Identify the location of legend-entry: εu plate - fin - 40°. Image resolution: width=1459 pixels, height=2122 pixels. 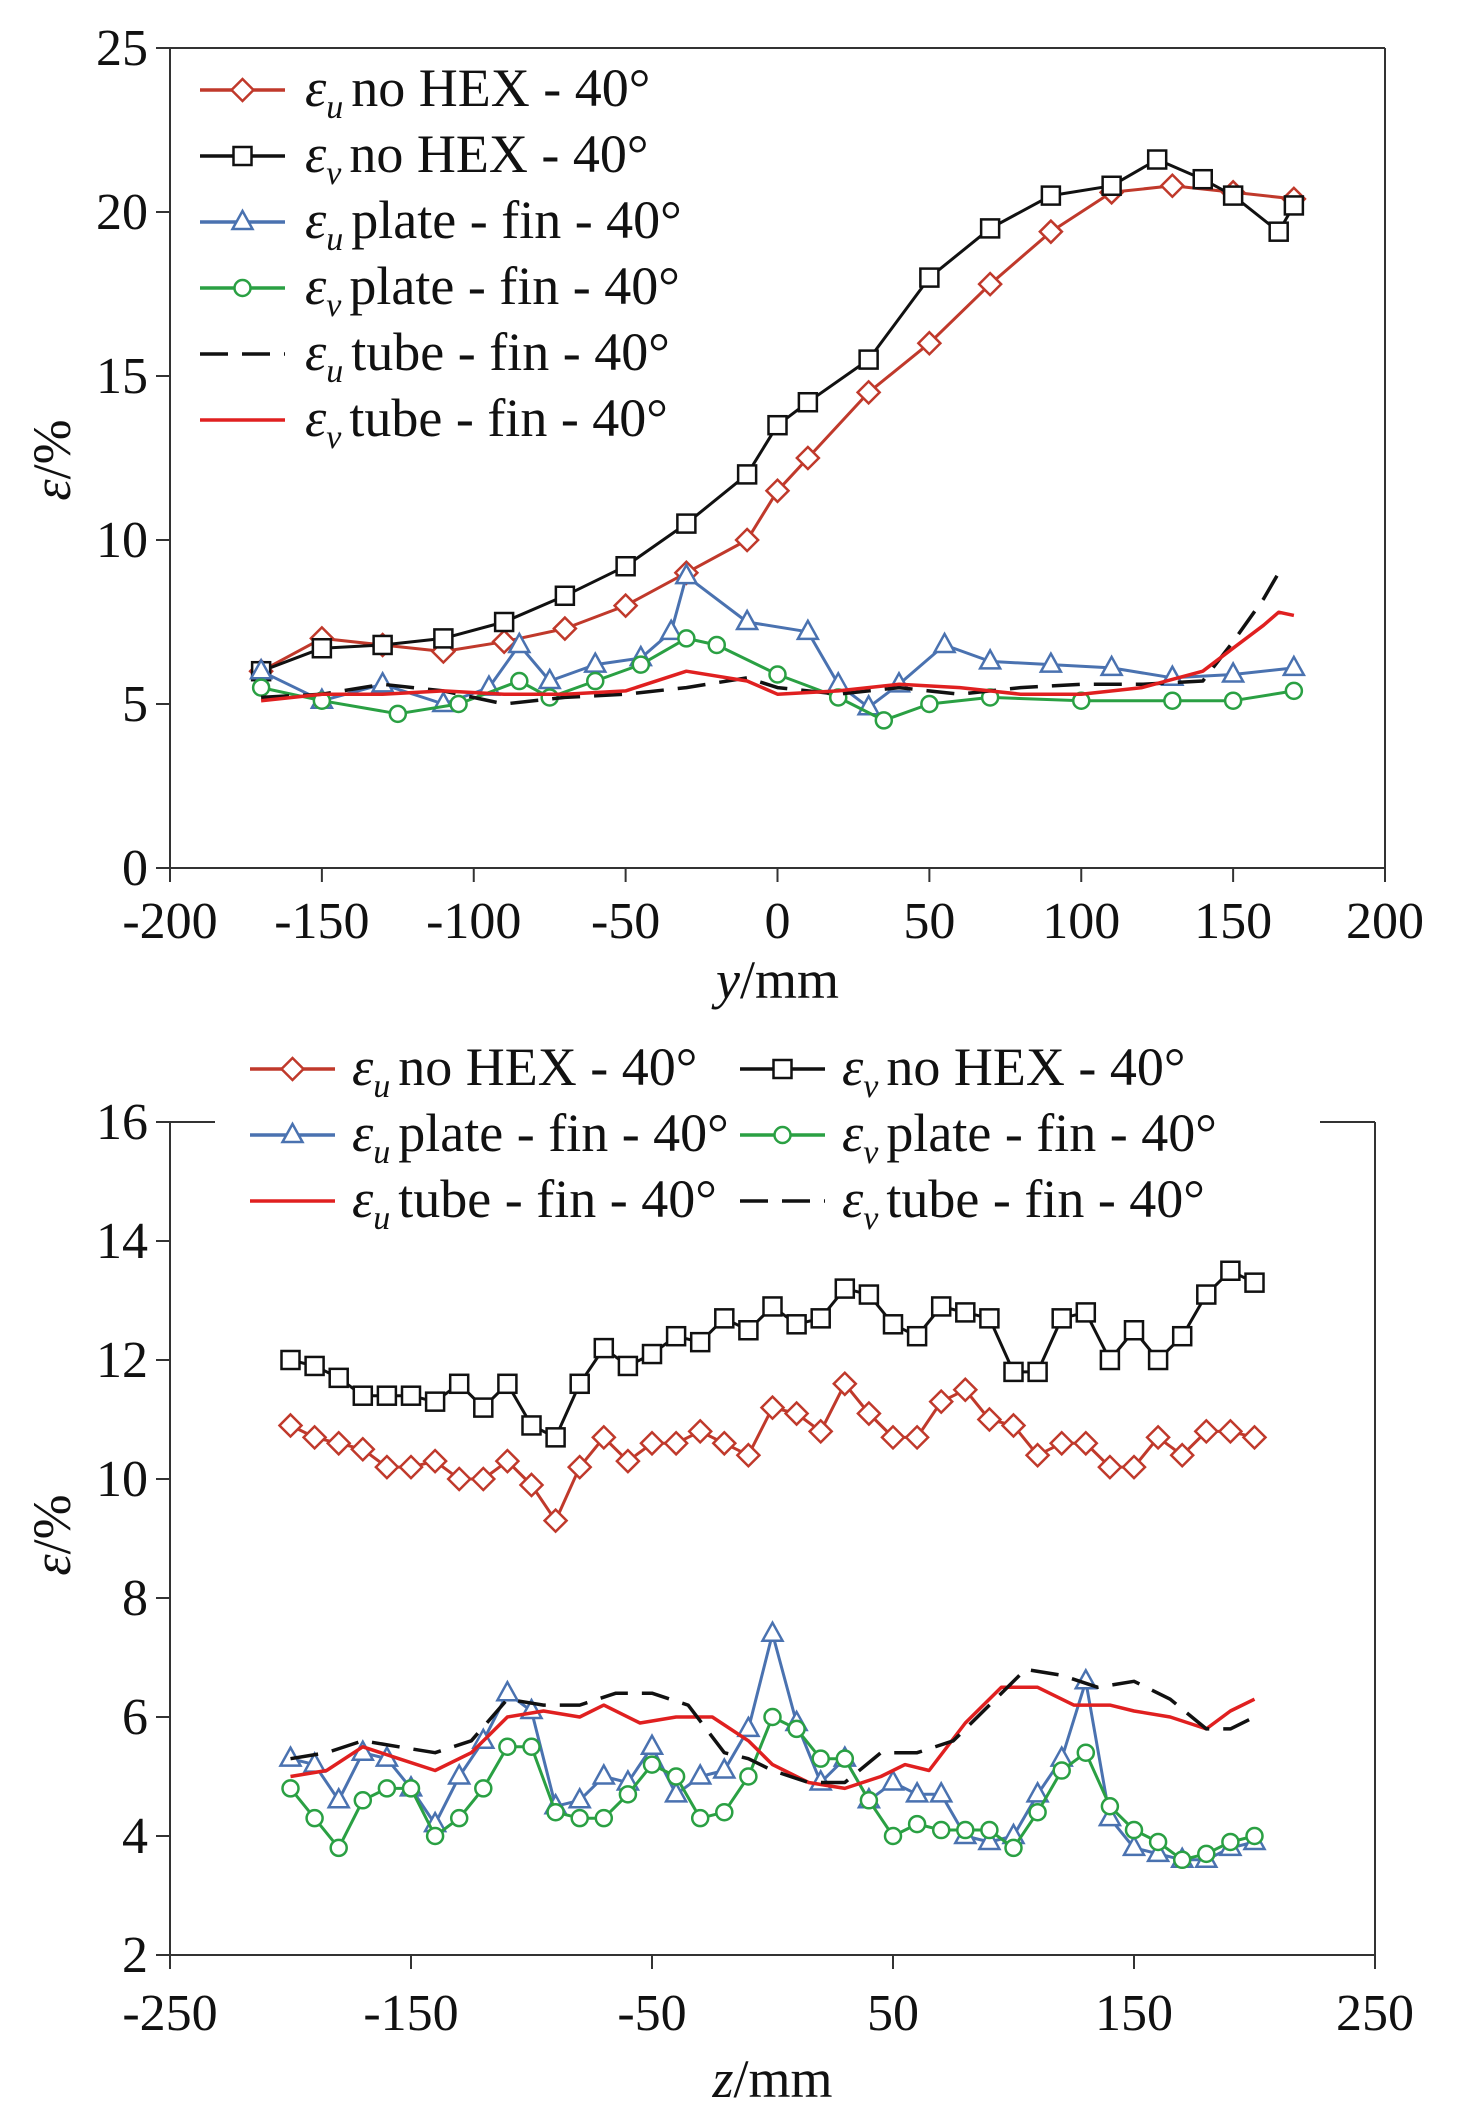
(441, 224).